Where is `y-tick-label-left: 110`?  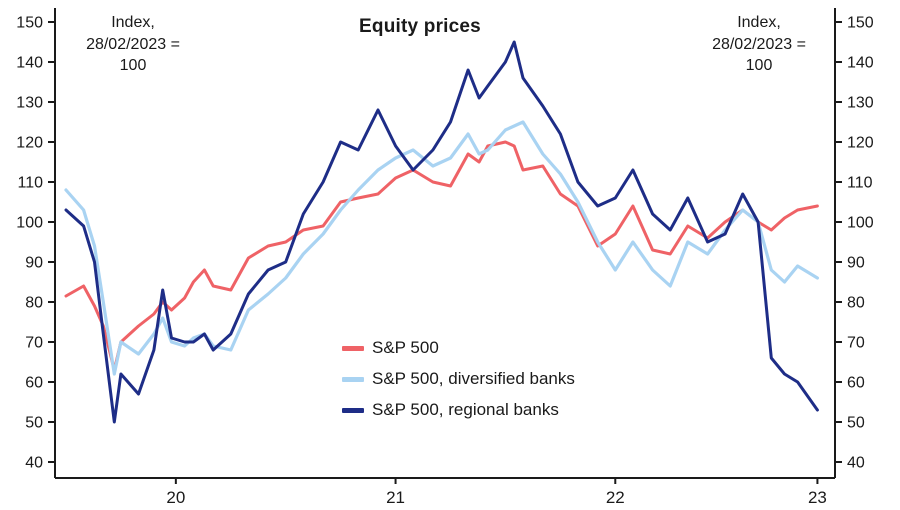
y-tick-label-left: 110 is located at coordinates (30, 183).